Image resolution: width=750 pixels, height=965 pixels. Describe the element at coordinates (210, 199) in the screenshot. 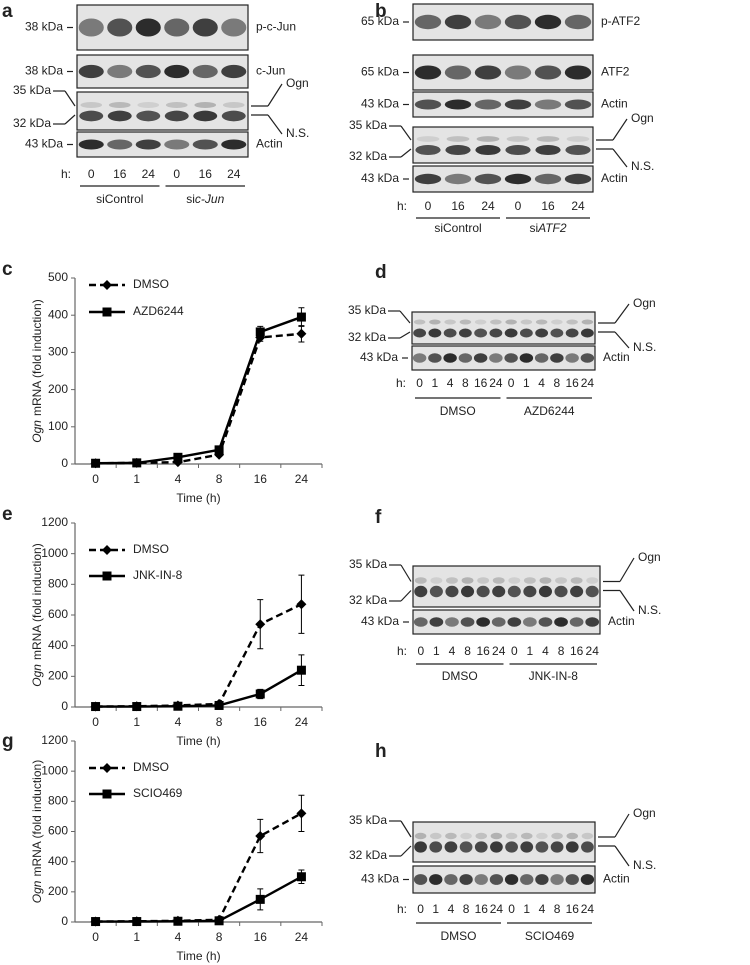

I see `group-gene: c-Jun` at that location.